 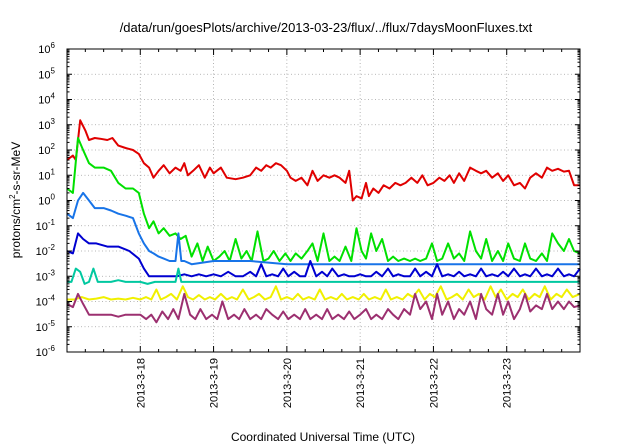 I want to click on y-tick-label: 10⁻³, so click(x=46, y=275).